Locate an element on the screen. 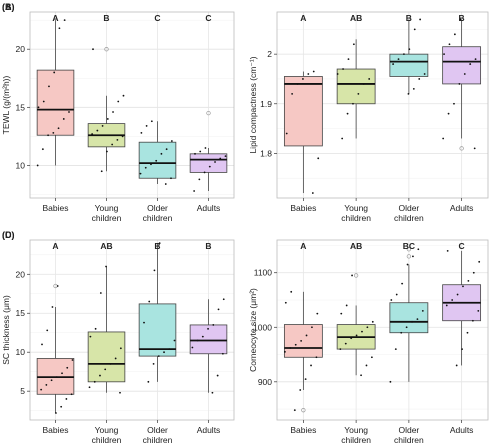 This screenshot has width=500, height=448. significance-letter: BC is located at coordinates (409, 246).